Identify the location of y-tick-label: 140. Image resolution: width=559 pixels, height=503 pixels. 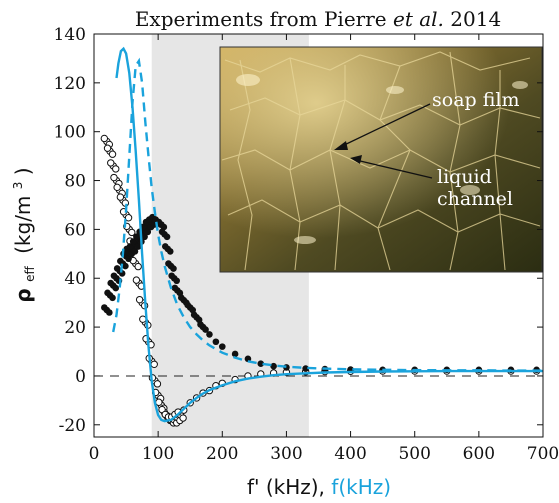
(70, 35).